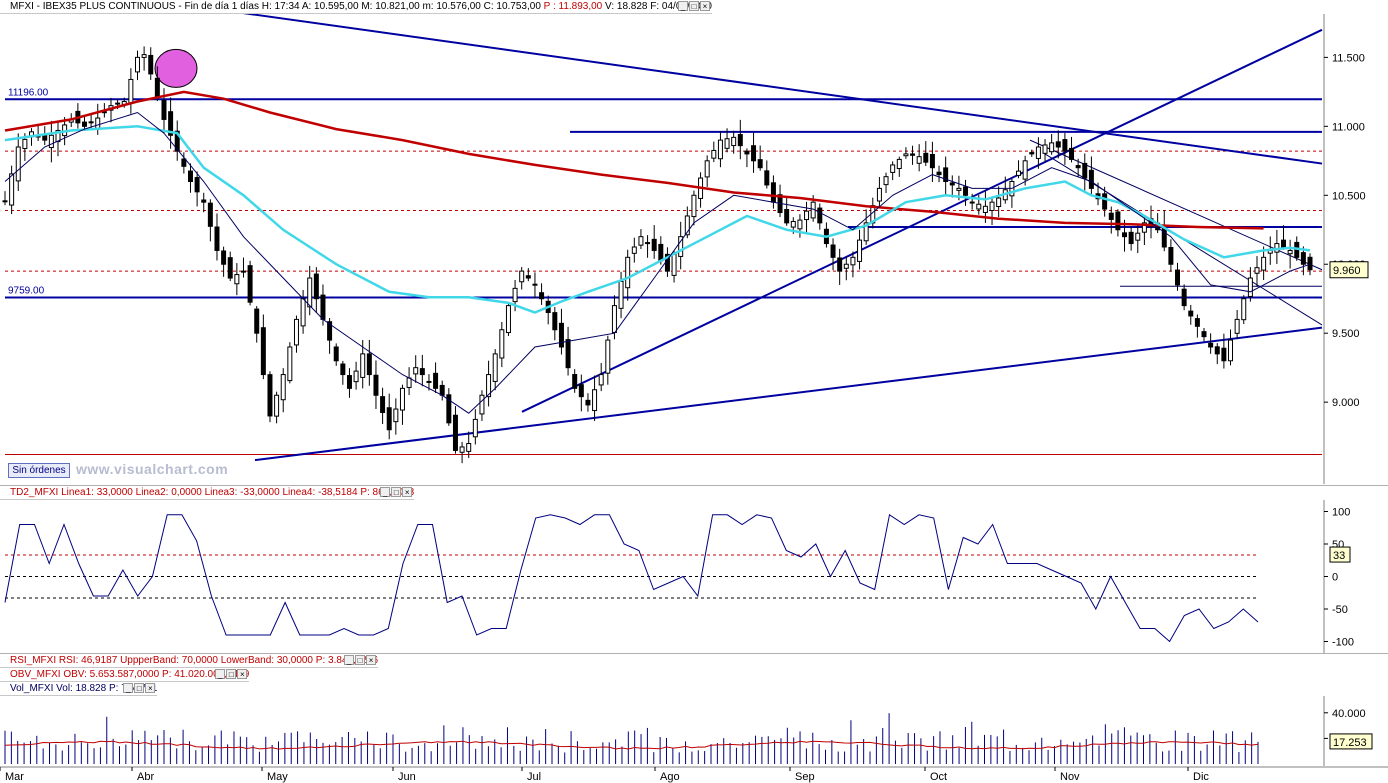  Describe the element at coordinates (26, 290) in the screenshot. I see `level-label-lower: 9759.00` at that location.